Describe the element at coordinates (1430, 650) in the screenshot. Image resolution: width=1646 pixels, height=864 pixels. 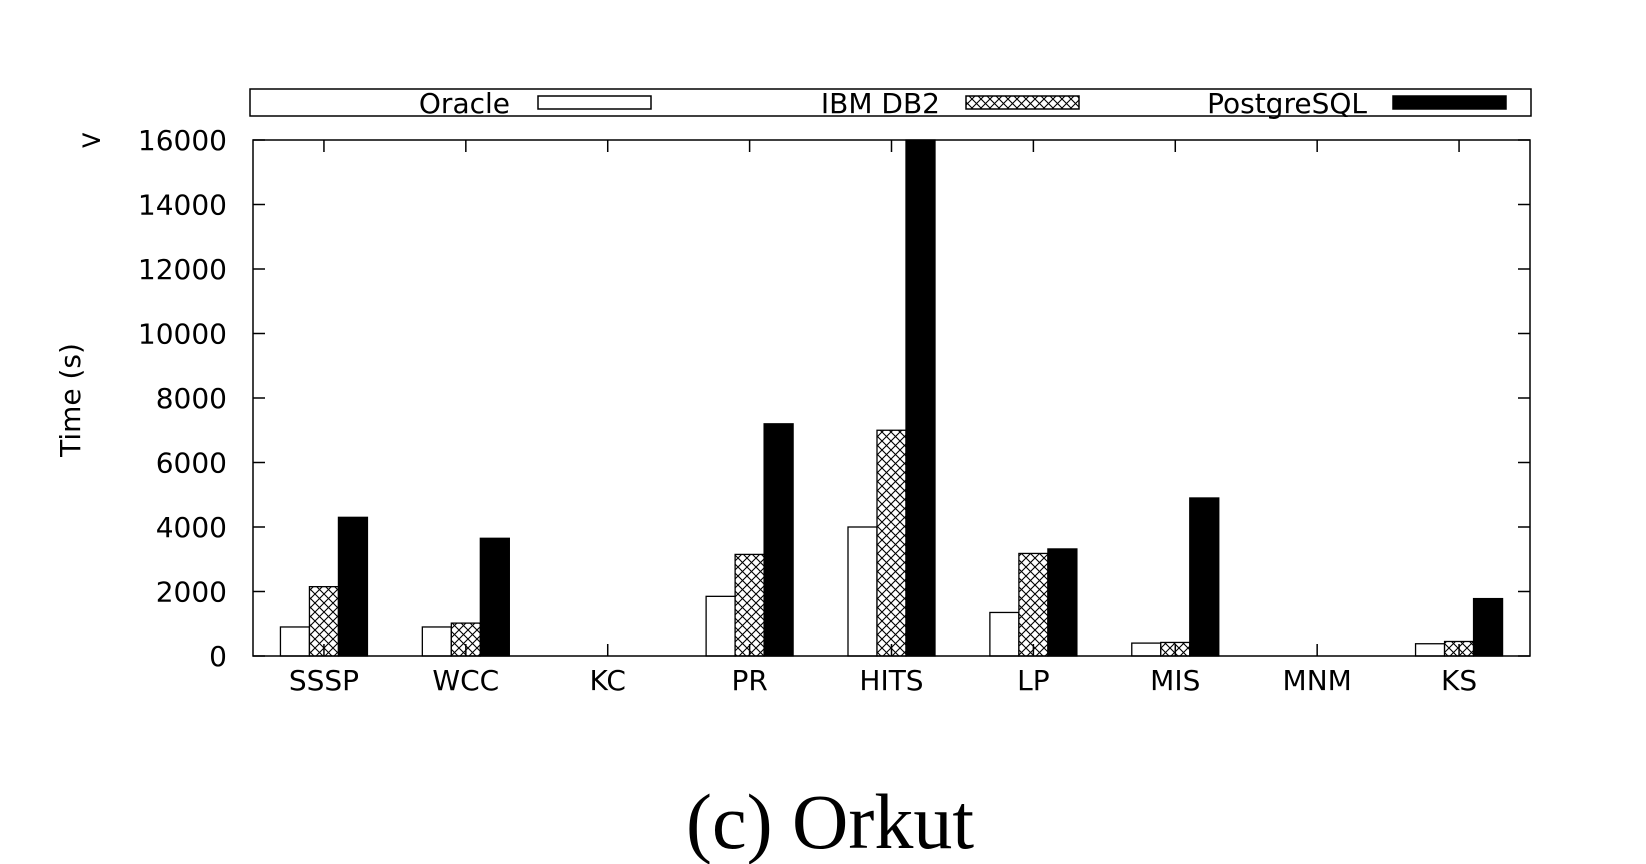
I see `bar-oracle-ks` at that location.